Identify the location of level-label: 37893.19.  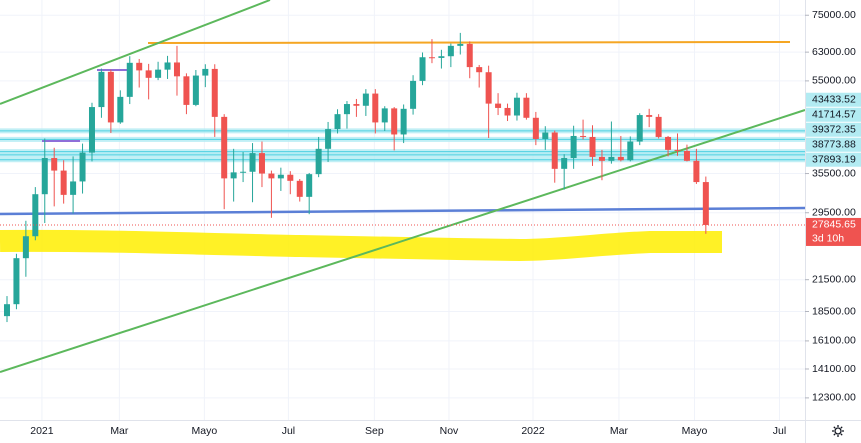
(834, 160).